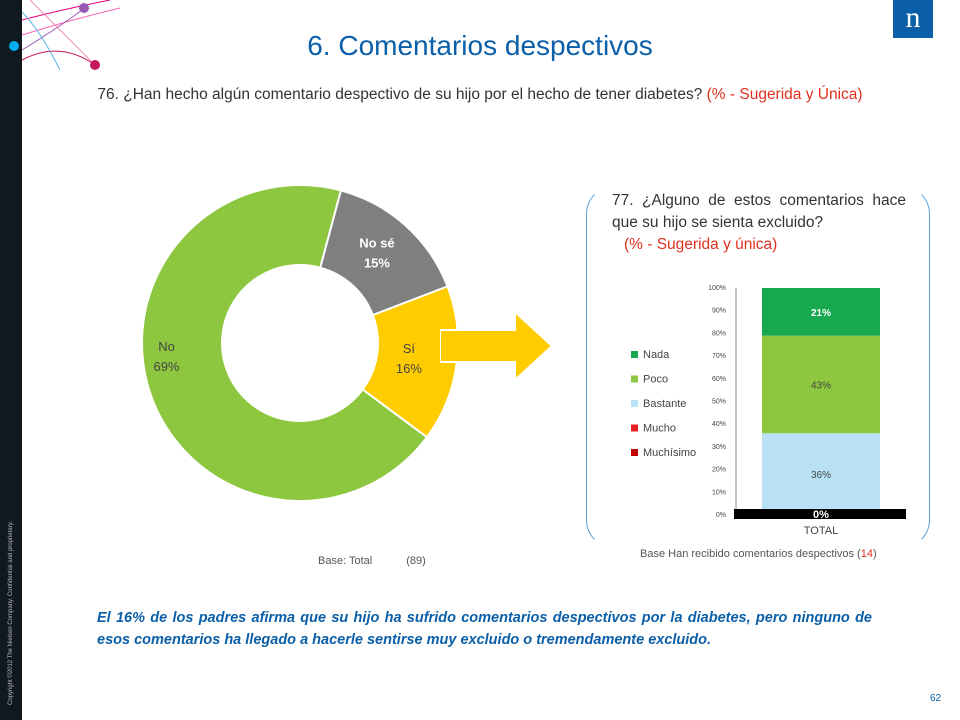  I want to click on bar-segment-poco, so click(821, 384).